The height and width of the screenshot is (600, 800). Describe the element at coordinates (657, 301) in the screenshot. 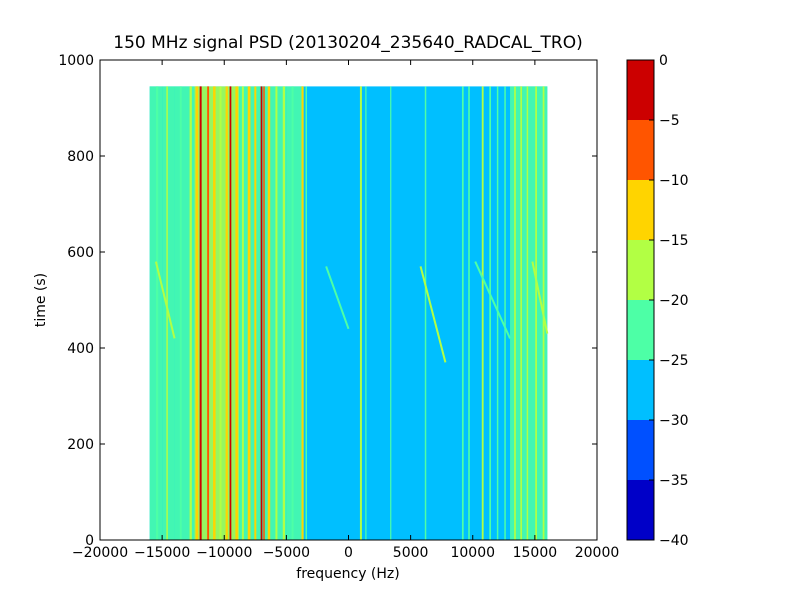

I see `colorbar: 0 −5 −10 −15 −20 −25 −30 −35 −40` at that location.